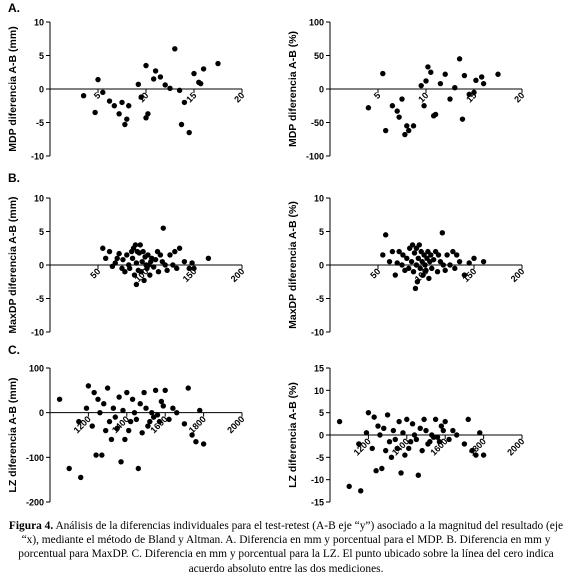 The height and width of the screenshot is (580, 572). What do you see at coordinates (317, 123) in the screenshot?
I see `y-tick-label: -50` at bounding box center [317, 123].